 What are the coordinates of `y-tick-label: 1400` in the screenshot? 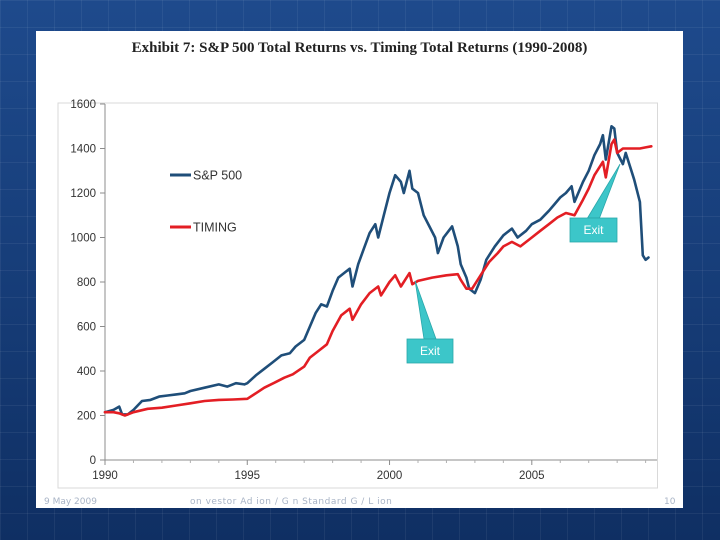 It's located at (83, 150).